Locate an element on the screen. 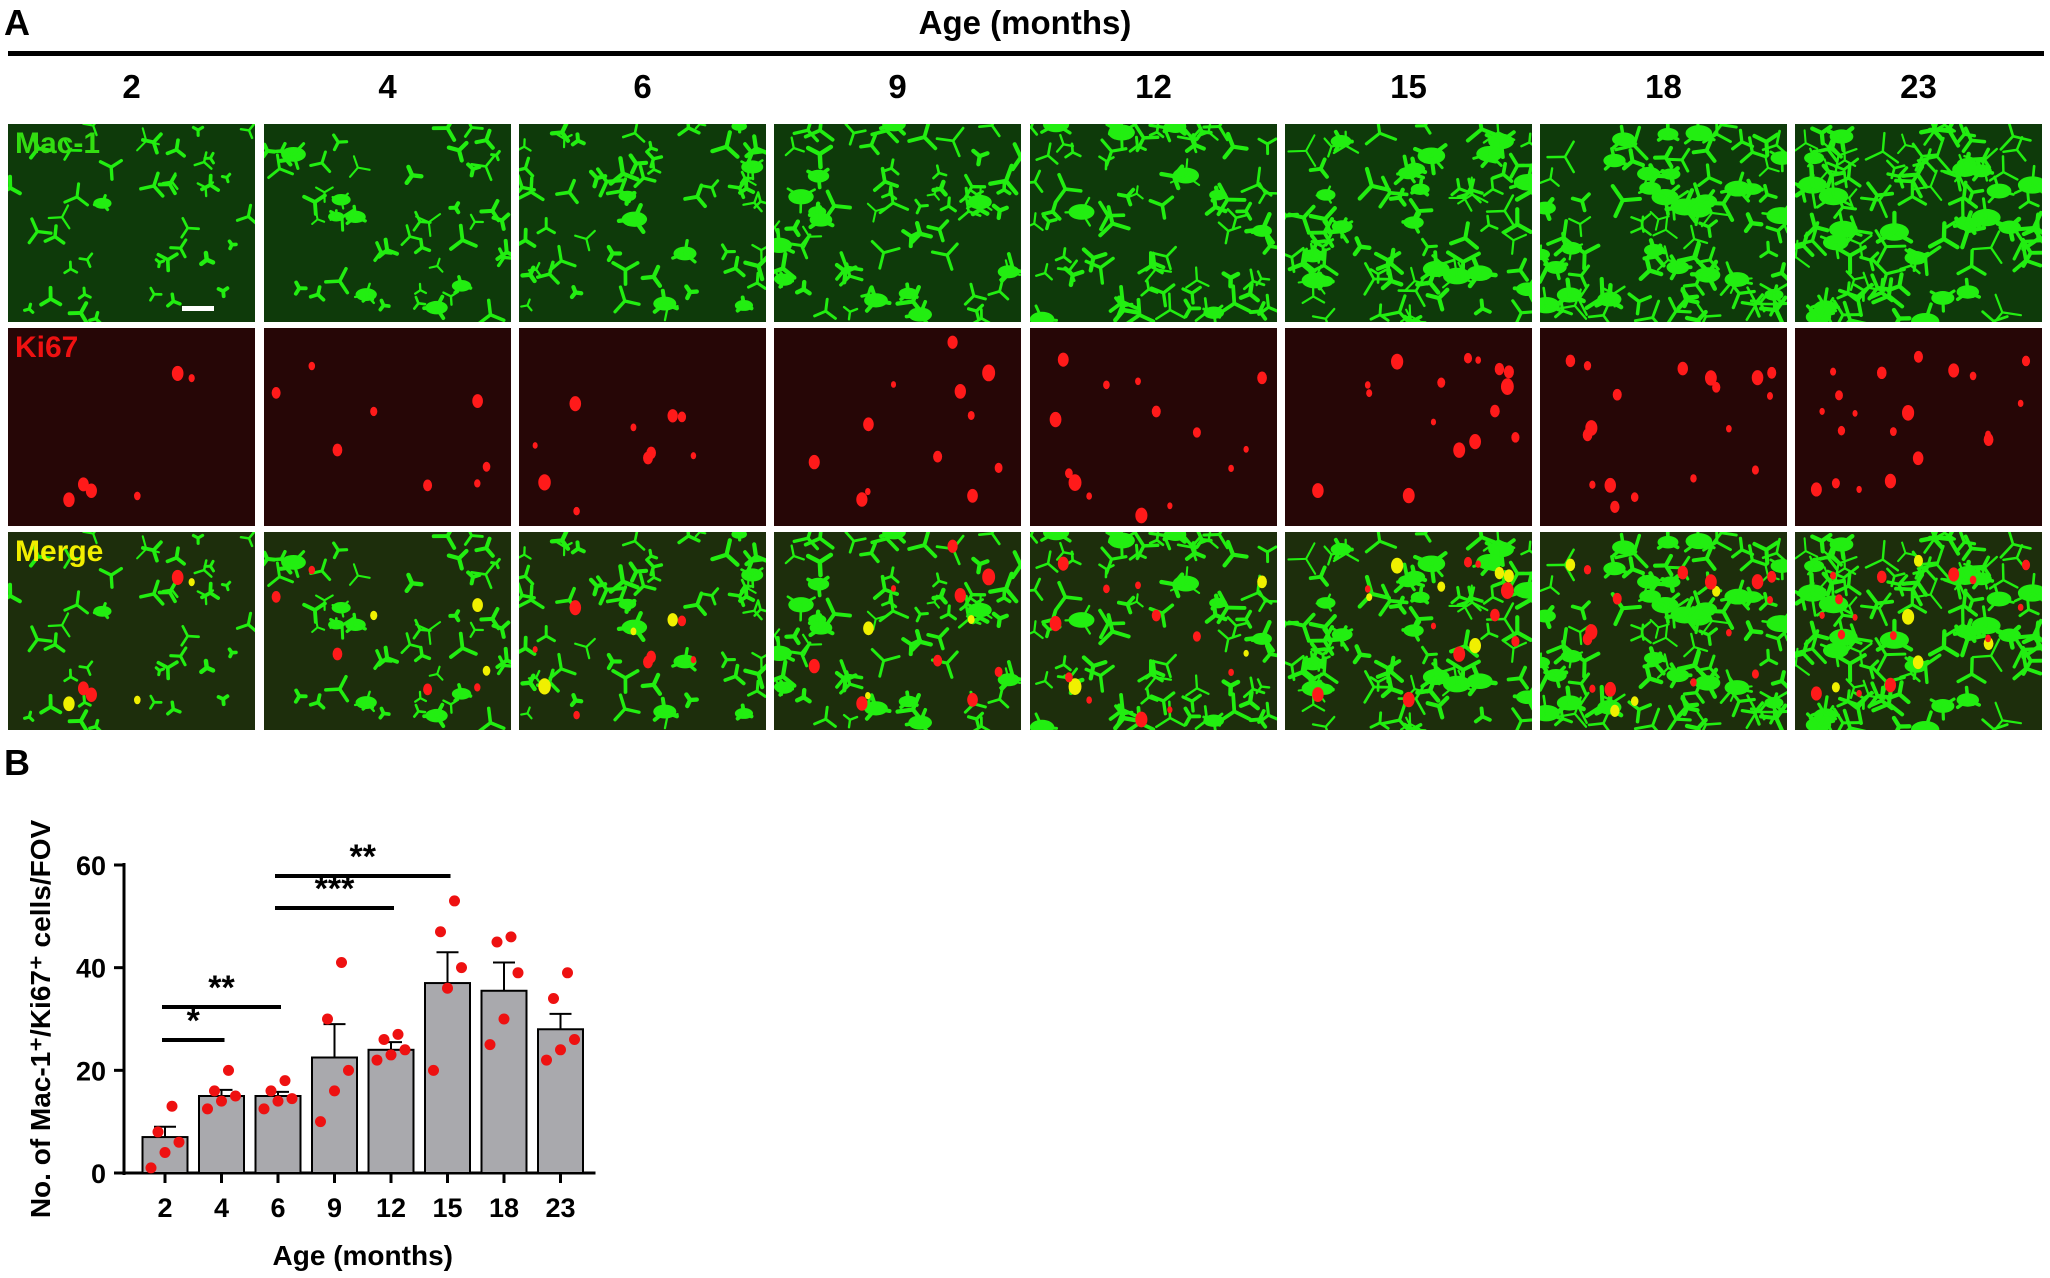 The width and height of the screenshot is (2050, 1278). scale-bar is located at coordinates (198, 308).